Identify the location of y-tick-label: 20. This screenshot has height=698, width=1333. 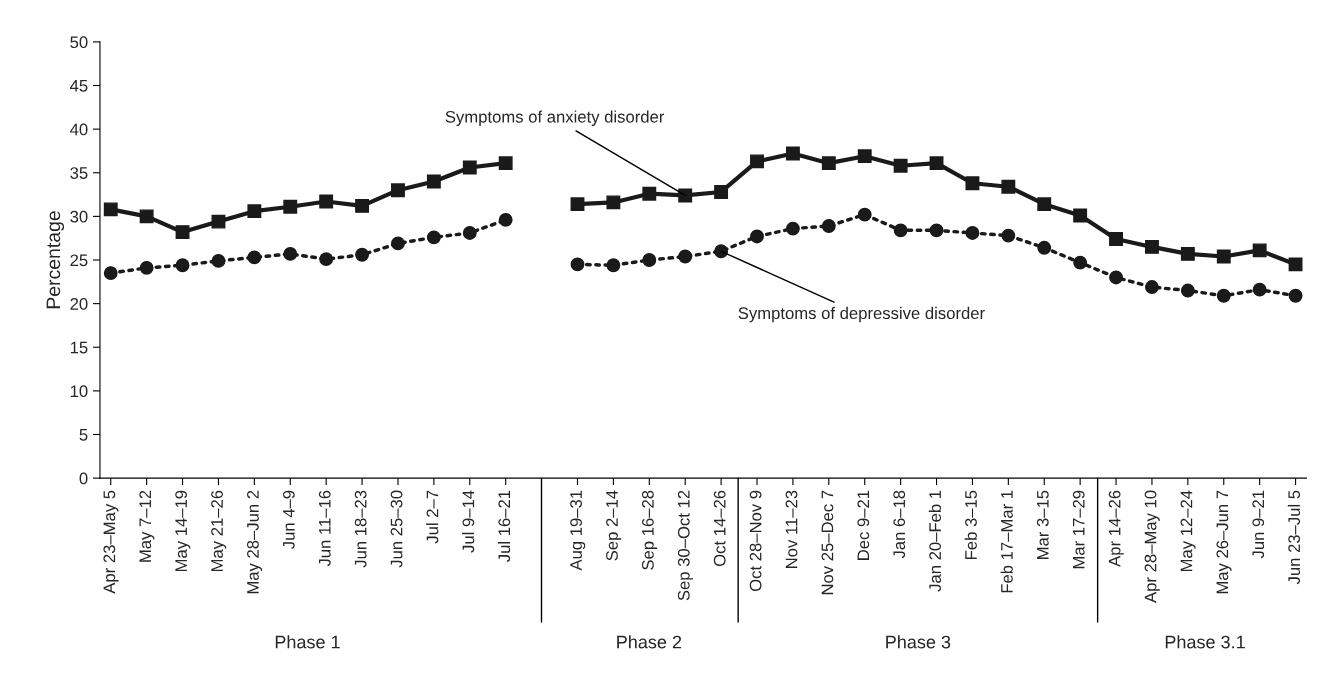
(79, 304).